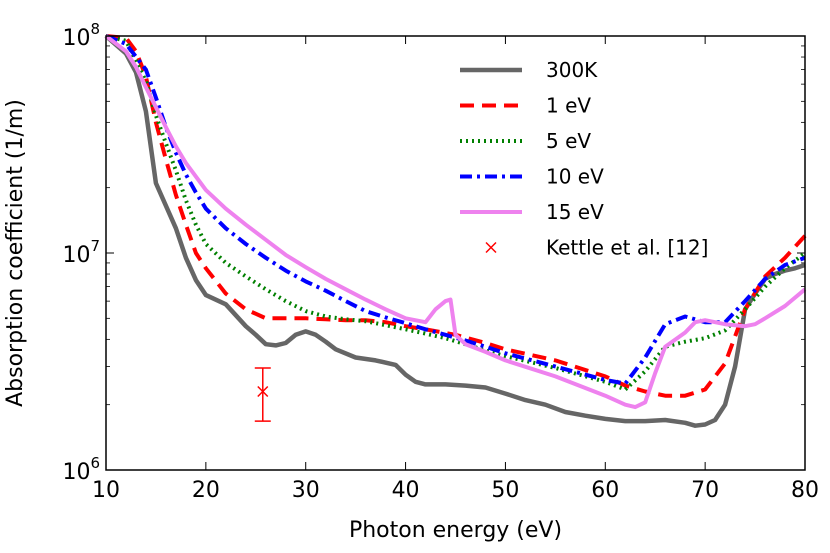  Describe the element at coordinates (568, 141) in the screenshot. I see `legend-label: 5 eV` at that location.